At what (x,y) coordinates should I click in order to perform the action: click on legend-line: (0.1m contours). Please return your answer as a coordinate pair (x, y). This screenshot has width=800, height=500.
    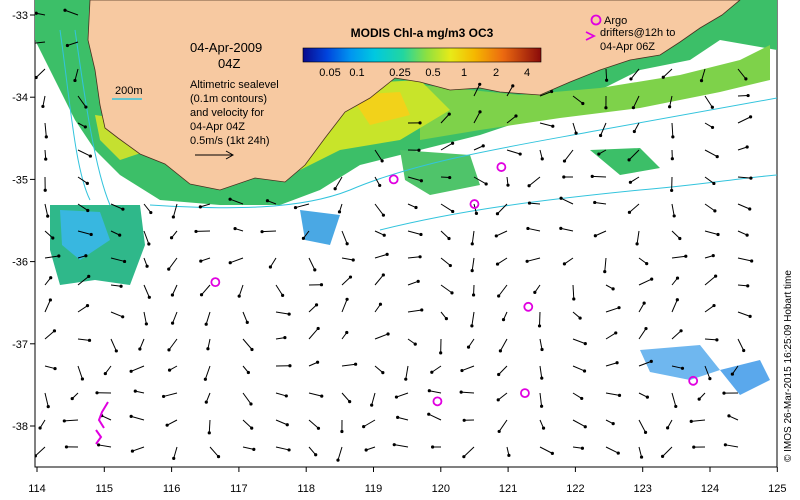
    Looking at the image, I should click on (228, 99).